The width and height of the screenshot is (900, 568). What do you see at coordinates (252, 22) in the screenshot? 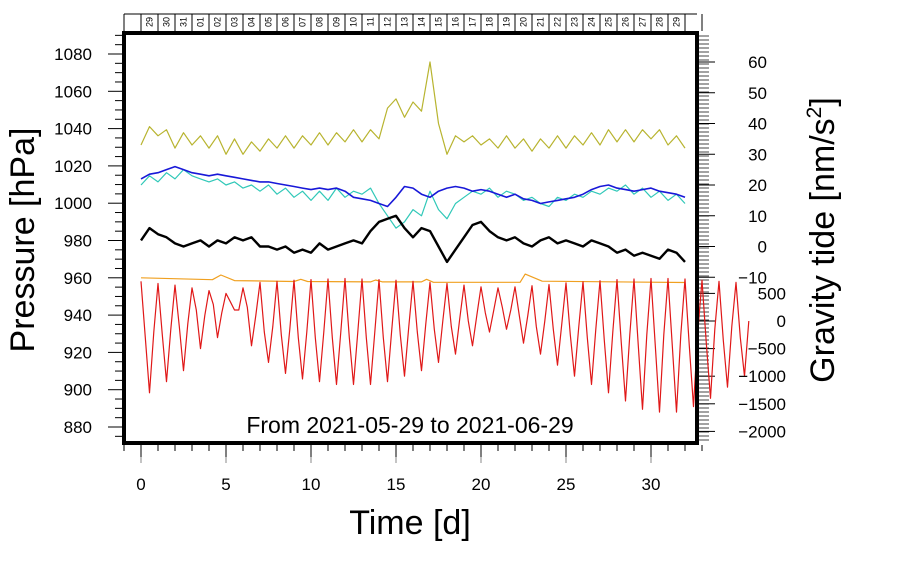
I see `top-day-label: 04` at bounding box center [252, 22].